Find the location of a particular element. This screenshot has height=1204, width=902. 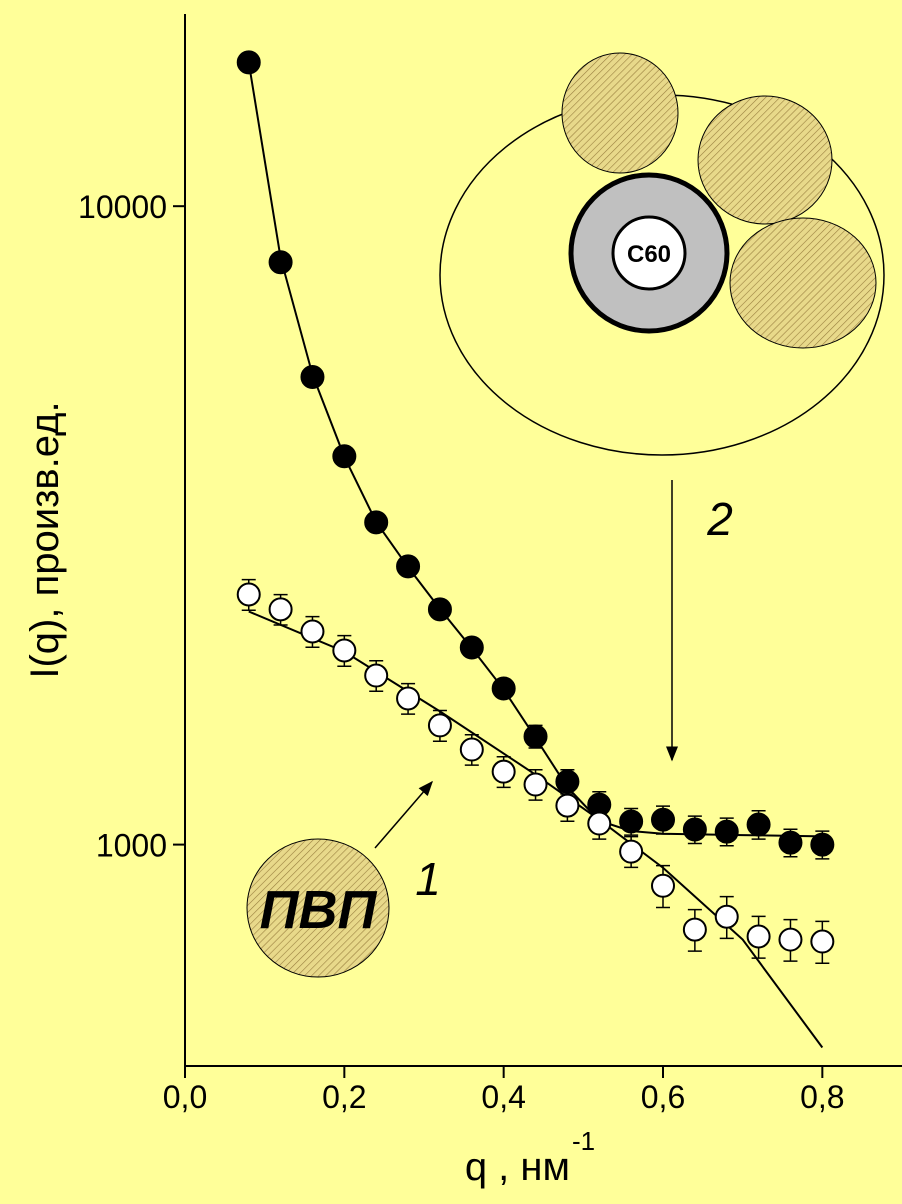

pvp-label: ПВП is located at coordinates (319, 910).